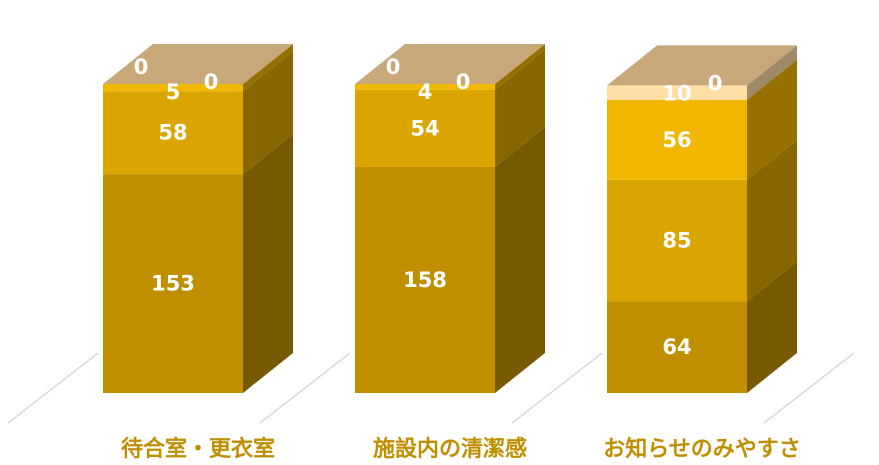 The image size is (879, 465). I want to click on data-label: 64, so click(676, 347).